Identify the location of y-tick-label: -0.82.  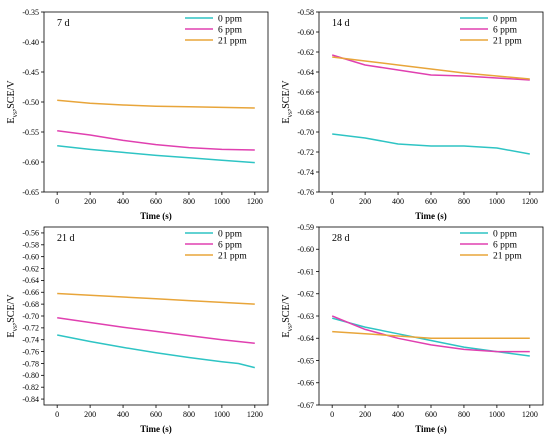
(30, 387).